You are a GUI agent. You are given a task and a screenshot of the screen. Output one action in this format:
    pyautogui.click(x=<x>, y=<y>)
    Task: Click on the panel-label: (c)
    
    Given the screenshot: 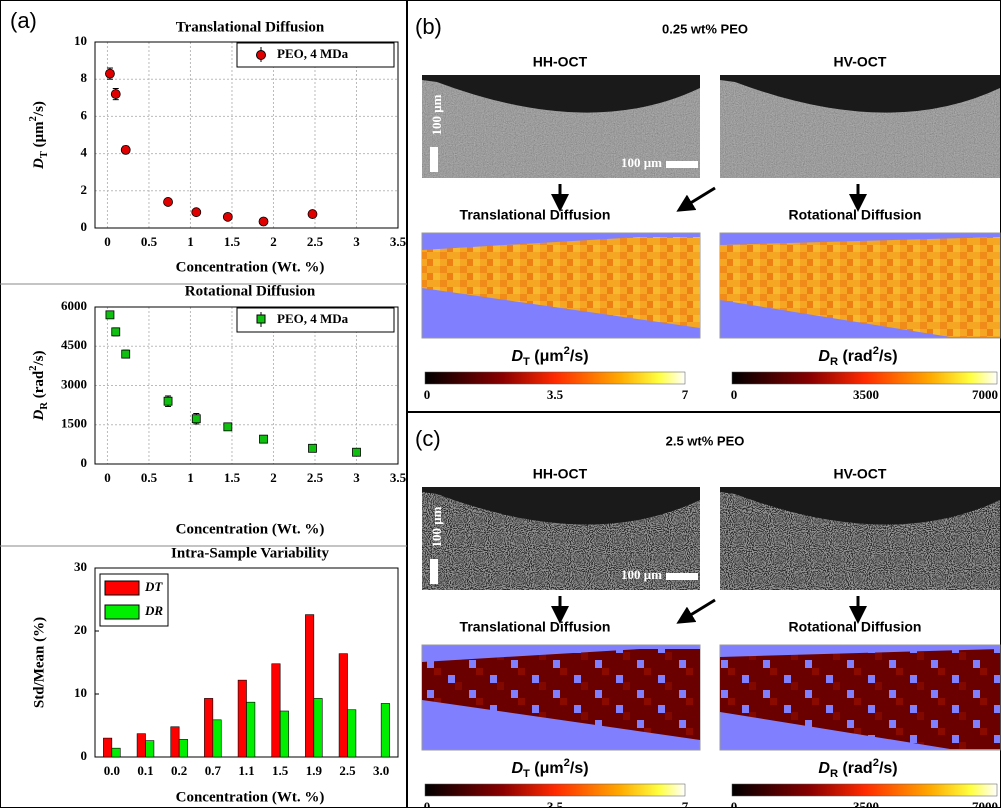 What is the action you would take?
    pyautogui.click(x=428, y=438)
    